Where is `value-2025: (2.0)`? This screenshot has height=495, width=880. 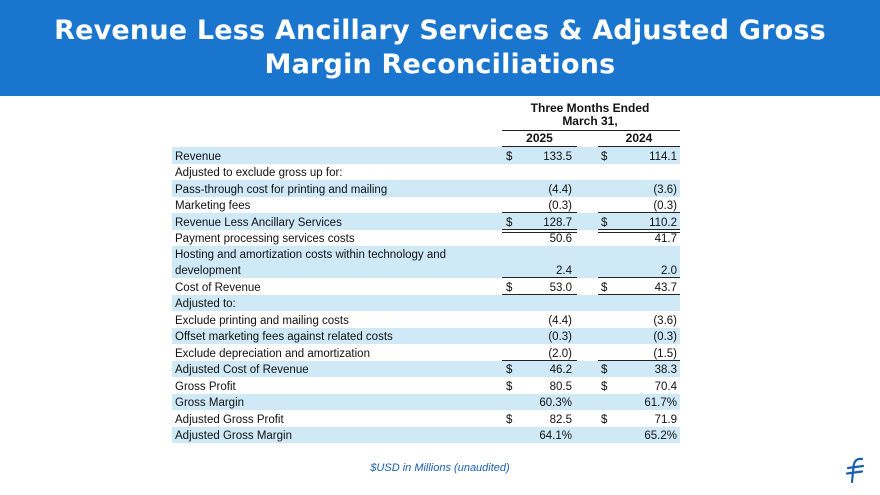 value-2025: (2.0) is located at coordinates (560, 353).